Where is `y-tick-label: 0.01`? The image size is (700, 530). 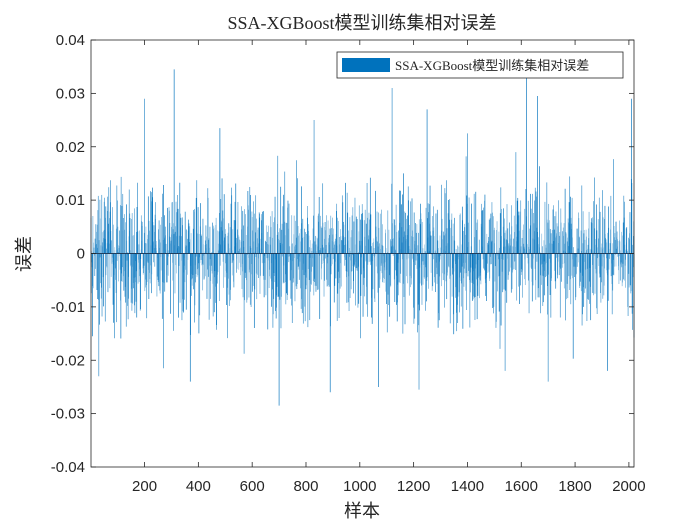
y-tick-label: 0.01 is located at coordinates (70, 200).